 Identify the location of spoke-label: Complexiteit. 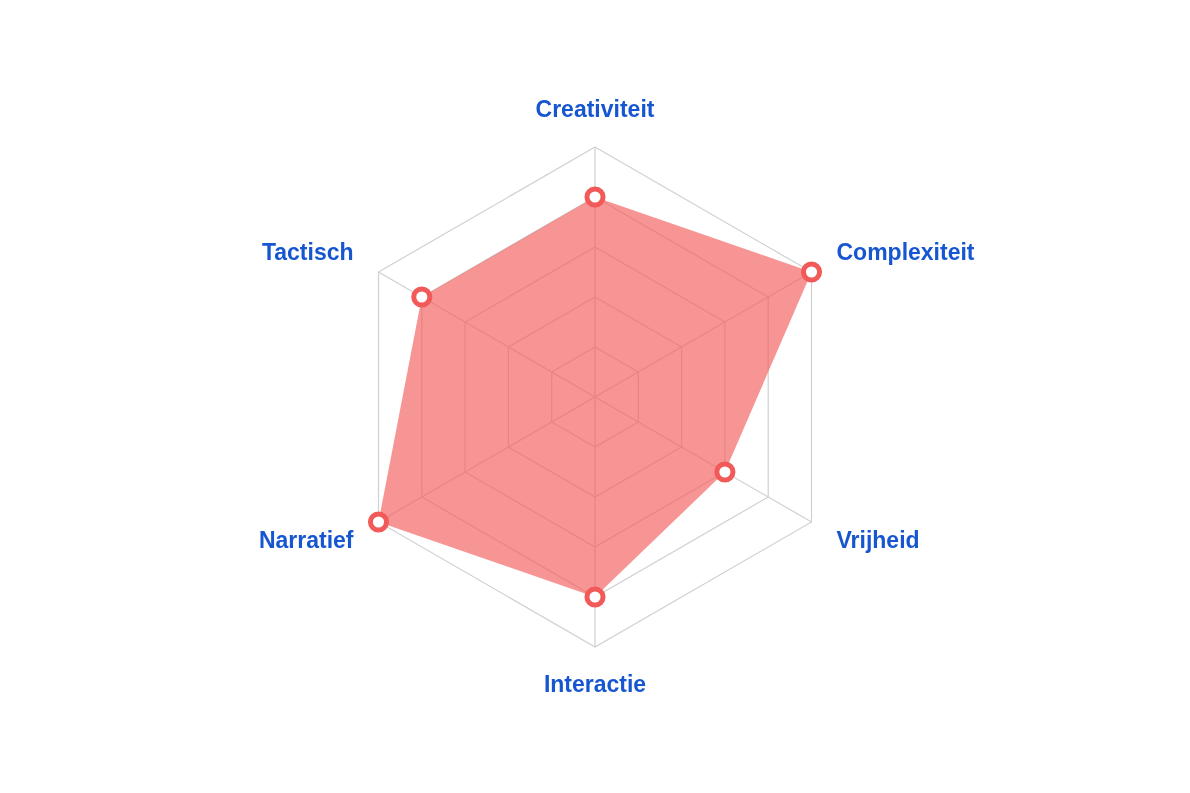
(905, 252).